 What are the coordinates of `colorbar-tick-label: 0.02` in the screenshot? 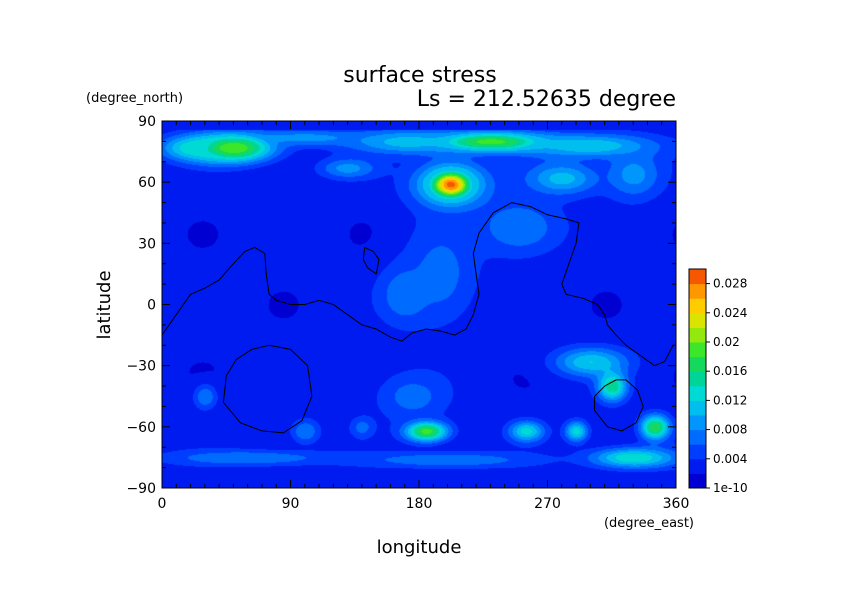 It's located at (726, 342).